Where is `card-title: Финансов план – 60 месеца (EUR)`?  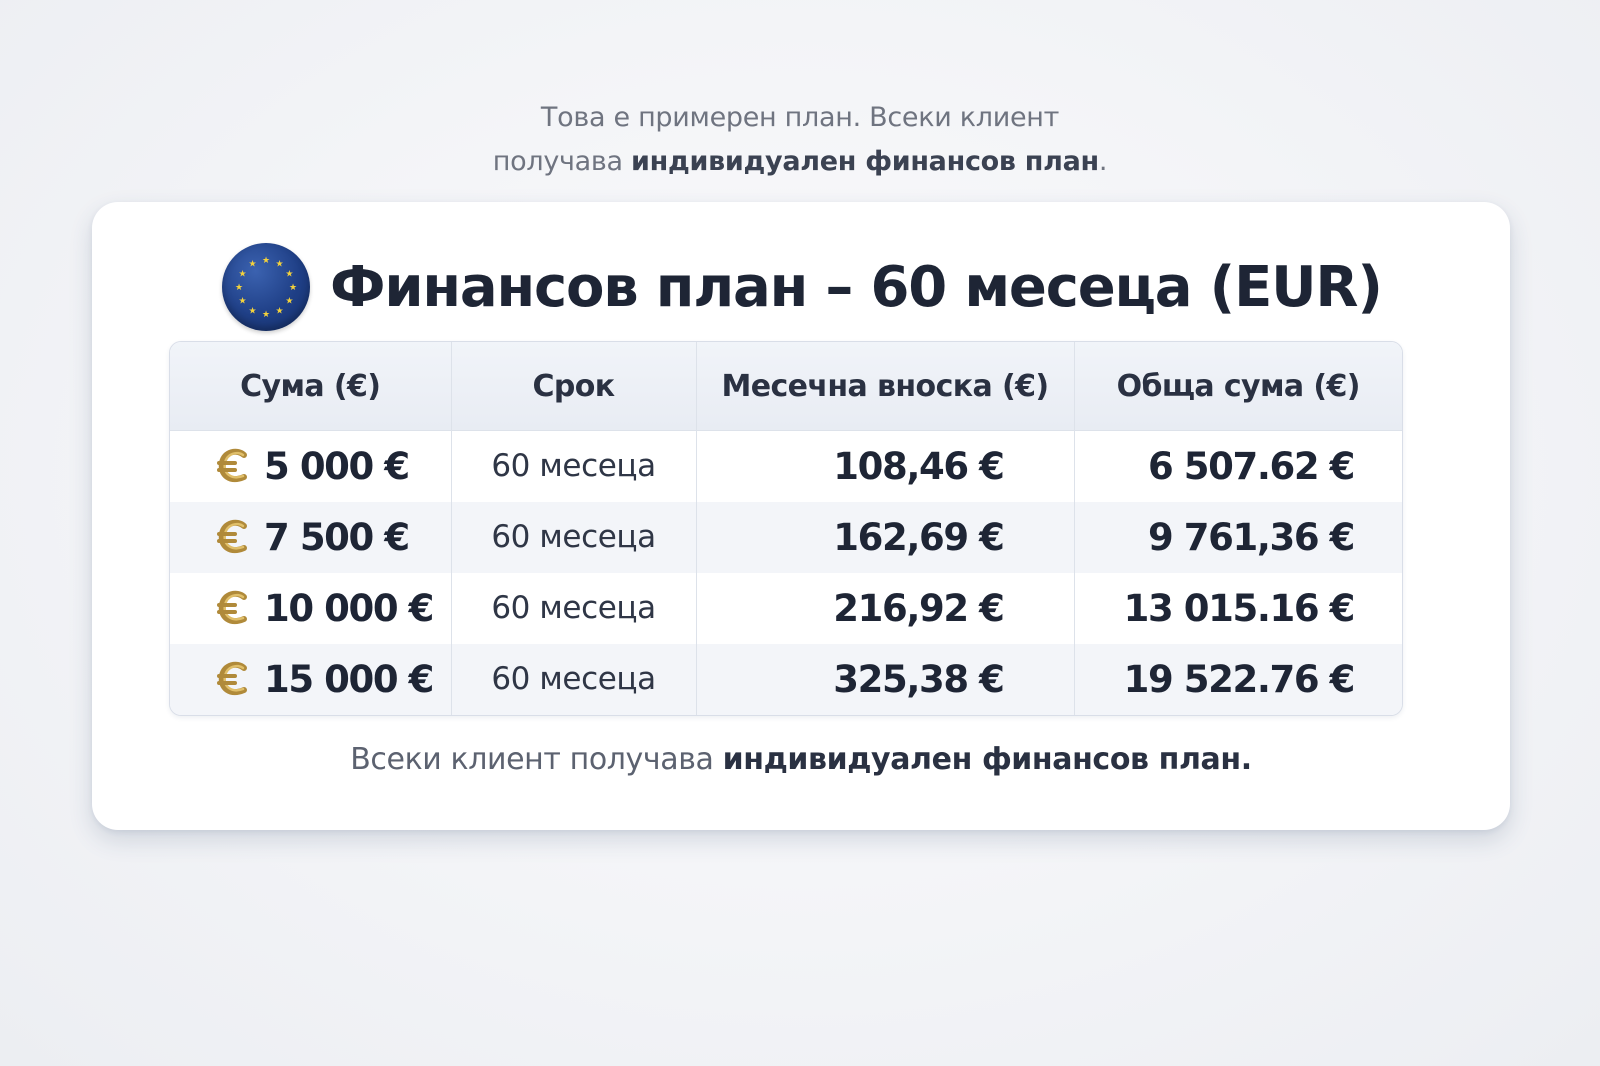 card-title: Финансов план – 60 месеца (EUR) is located at coordinates (856, 287).